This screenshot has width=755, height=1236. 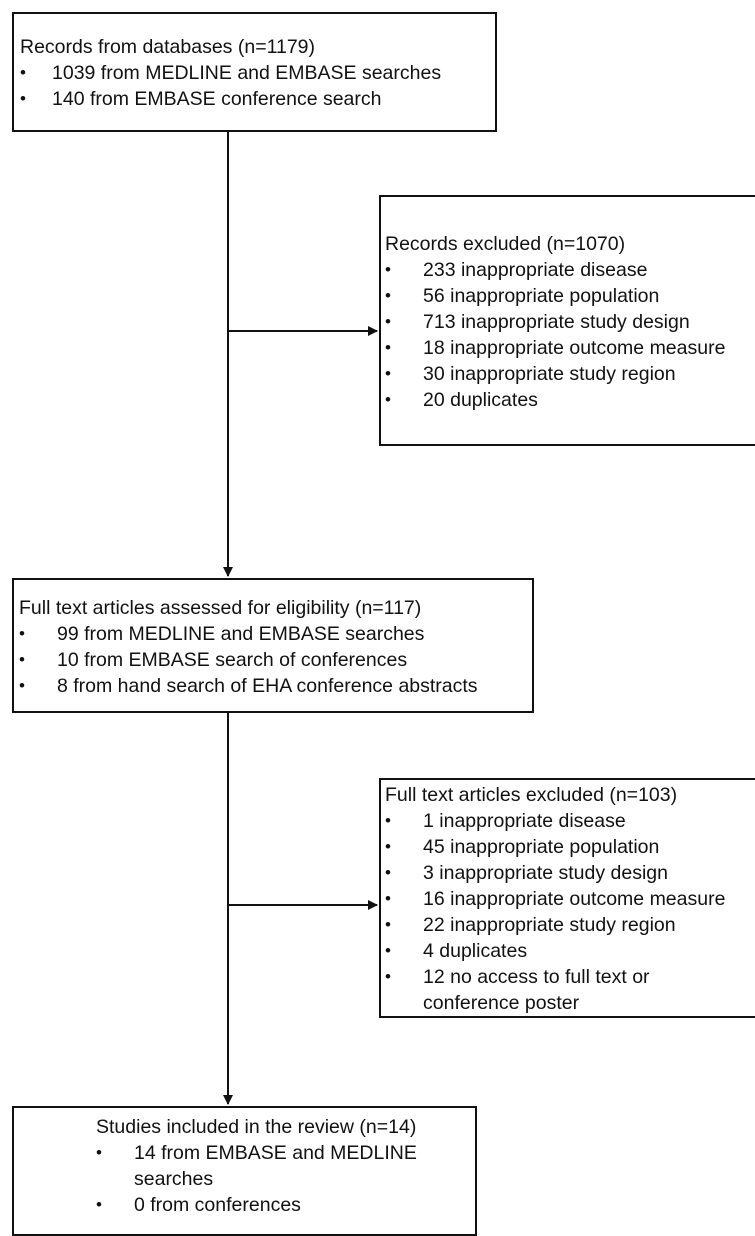 What do you see at coordinates (516, 270) in the screenshot?
I see `list-item: • 233 inappropriate disease` at bounding box center [516, 270].